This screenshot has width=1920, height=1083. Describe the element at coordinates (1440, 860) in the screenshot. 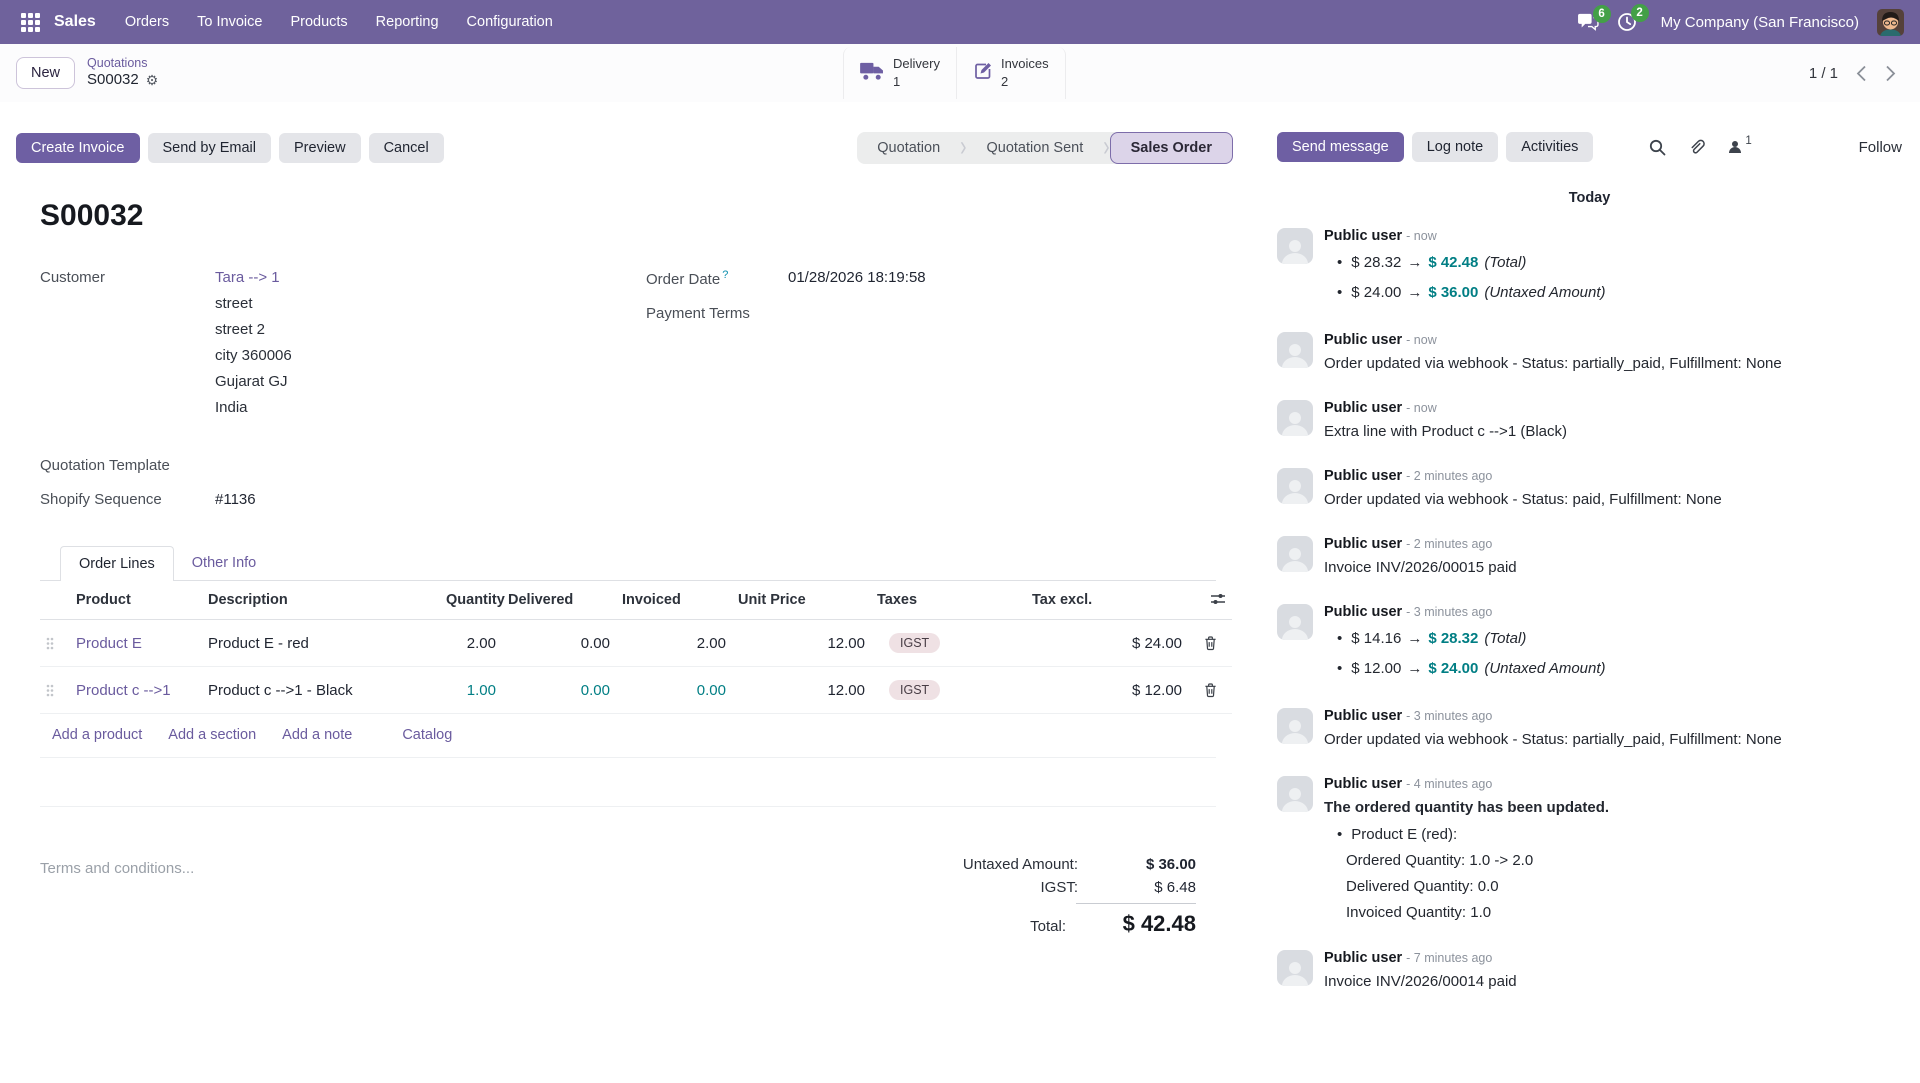

I see `quantity-detail-line: Ordered Quantity: 1.0 -> 2.0` at that location.